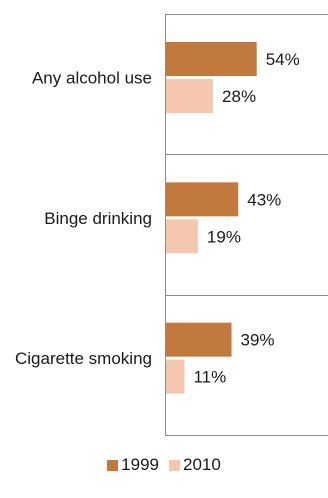 This screenshot has height=498, width=328. I want to click on bar-2010-cigarette-smoking, so click(175, 376).